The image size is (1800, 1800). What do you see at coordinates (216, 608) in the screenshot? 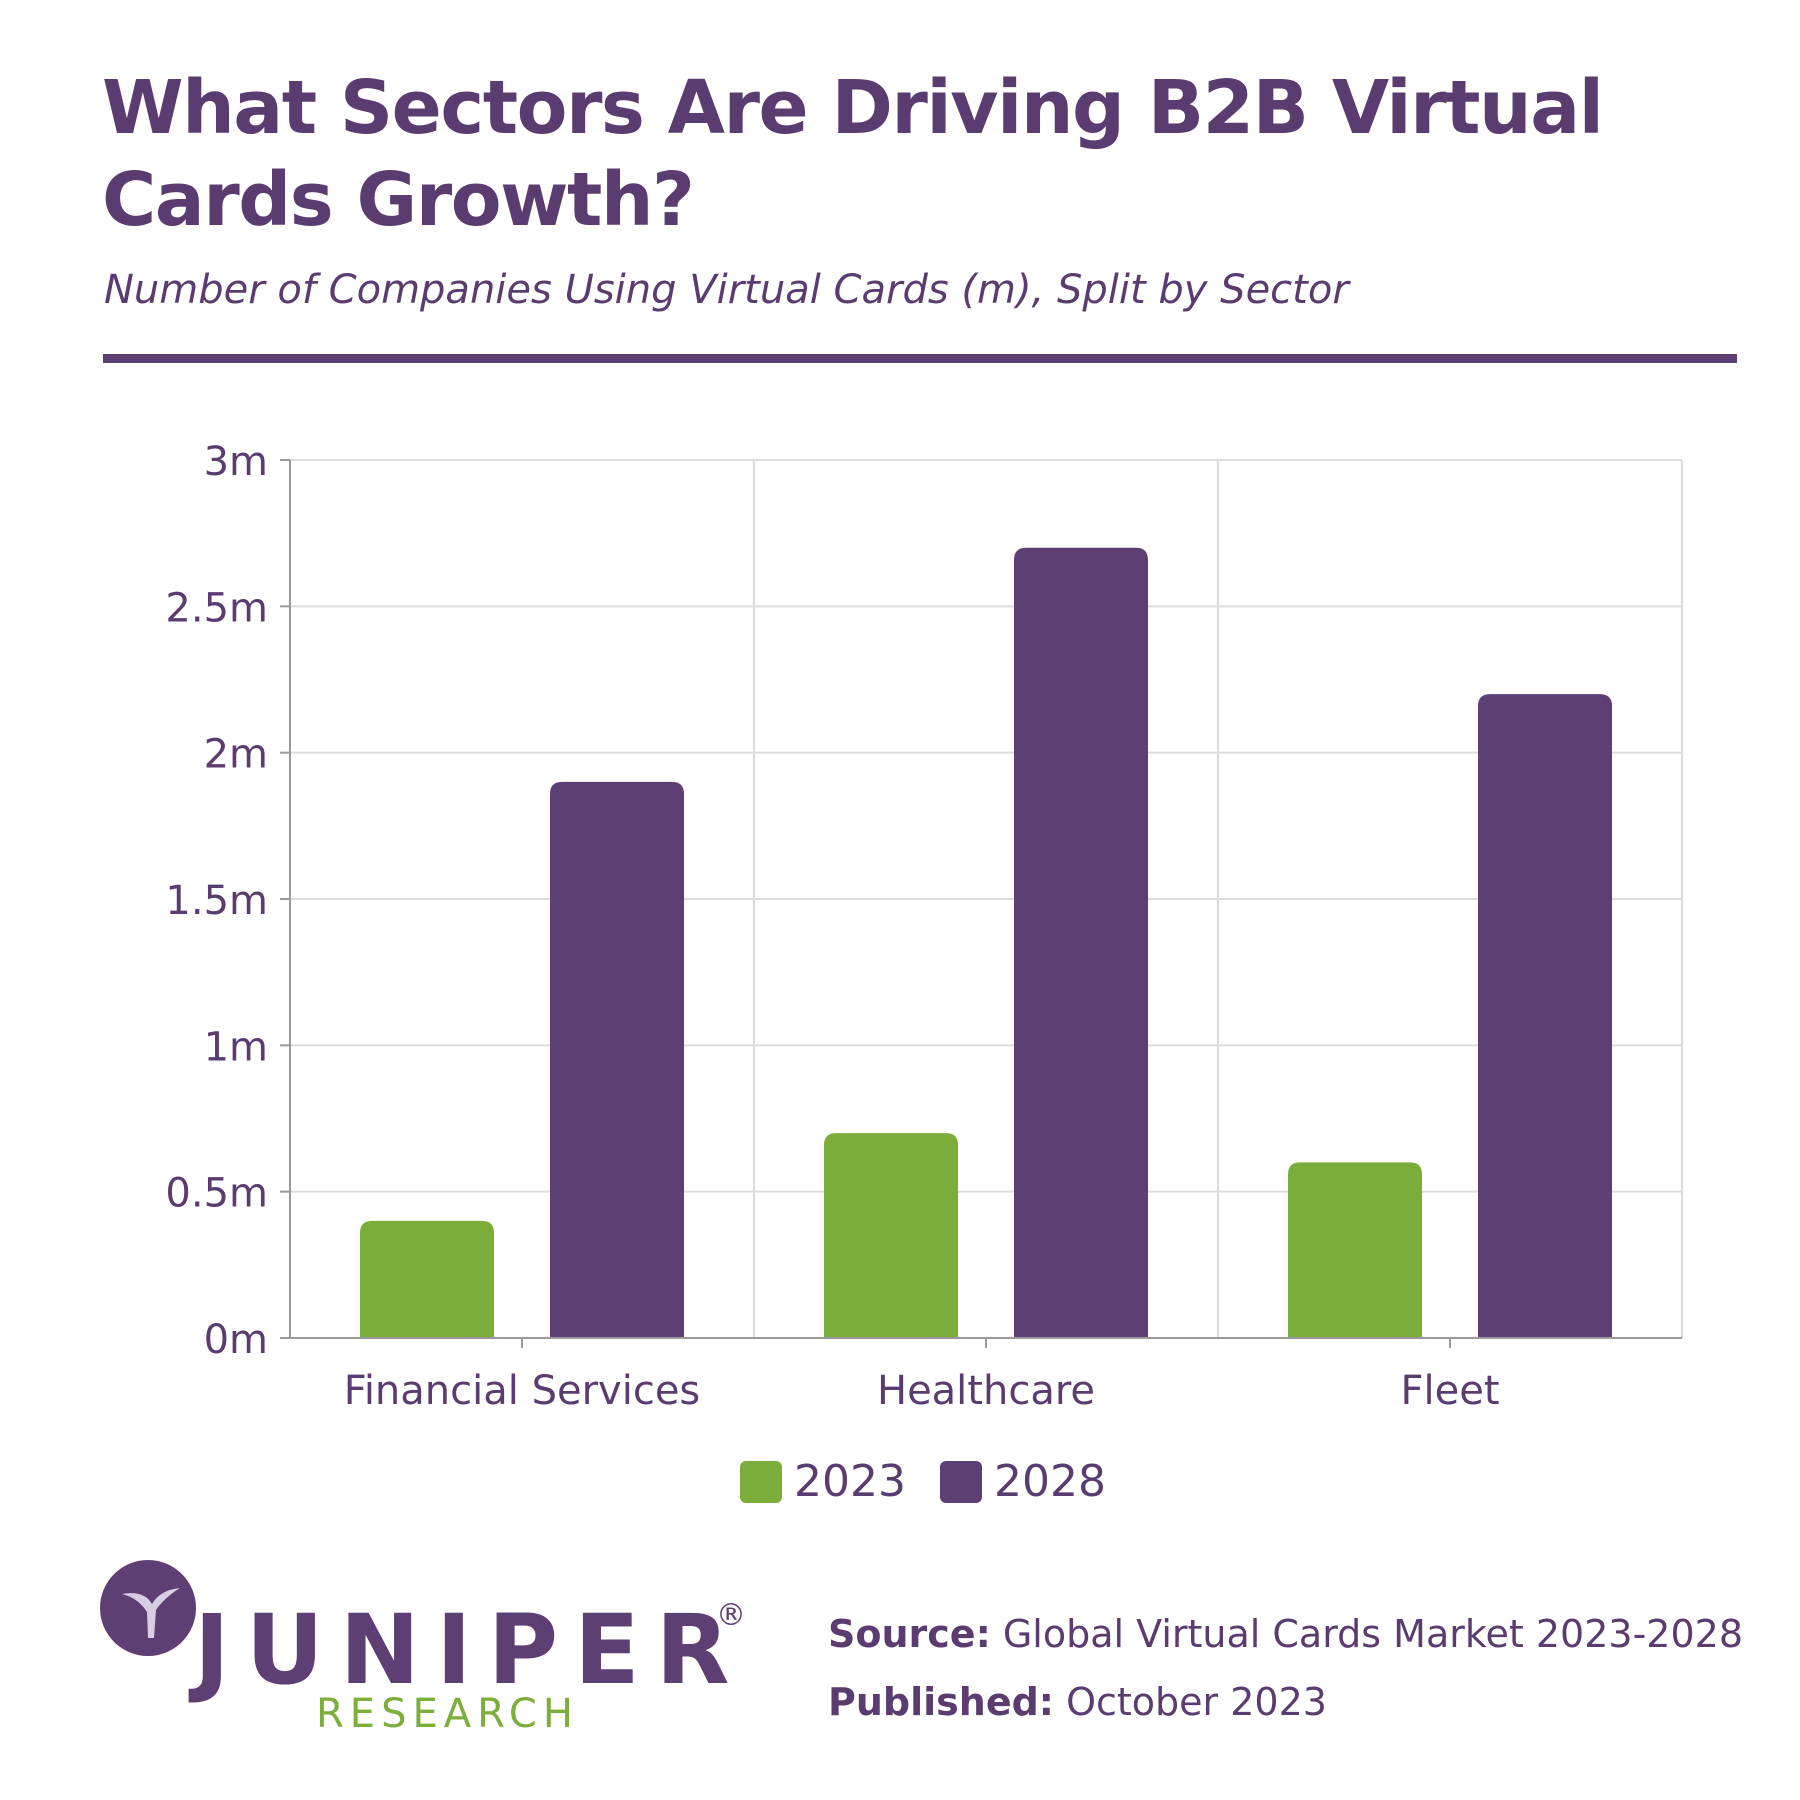
I see `y-tick-label: 2.5m` at bounding box center [216, 608].